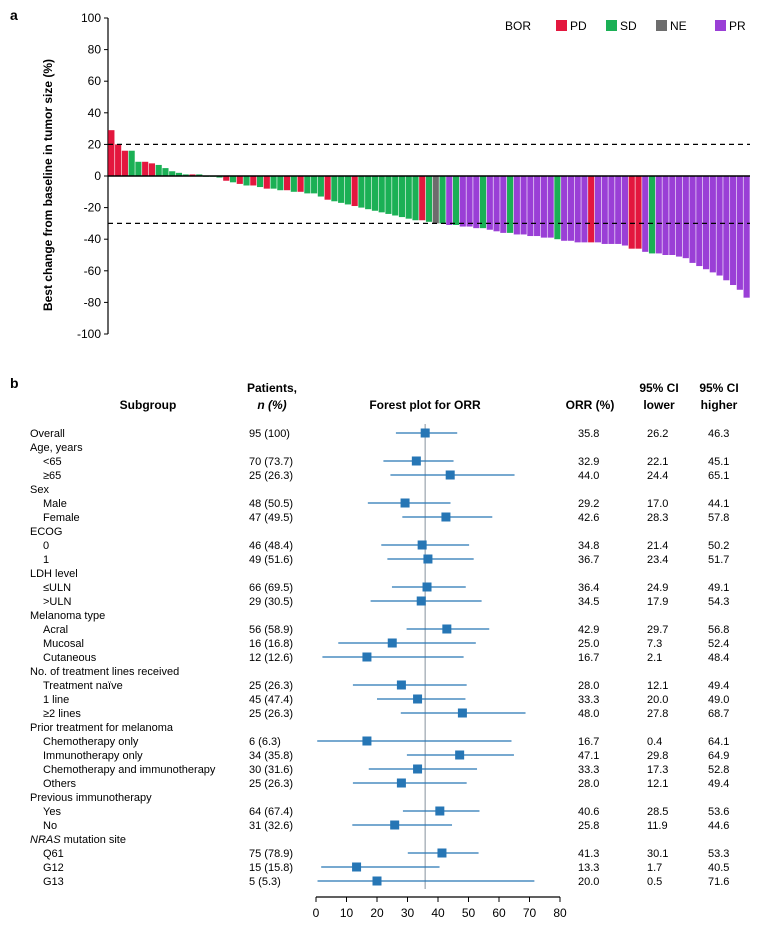  What do you see at coordinates (57, 588) in the screenshot?
I see `subgroup-label: ≤ULN` at bounding box center [57, 588].